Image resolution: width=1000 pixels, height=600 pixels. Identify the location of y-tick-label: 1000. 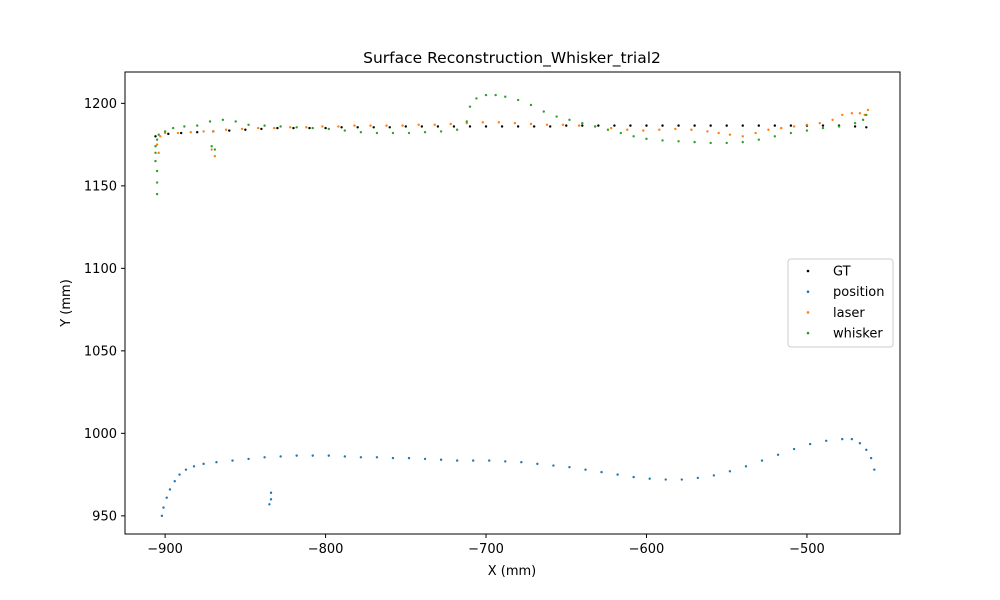
(100, 434).